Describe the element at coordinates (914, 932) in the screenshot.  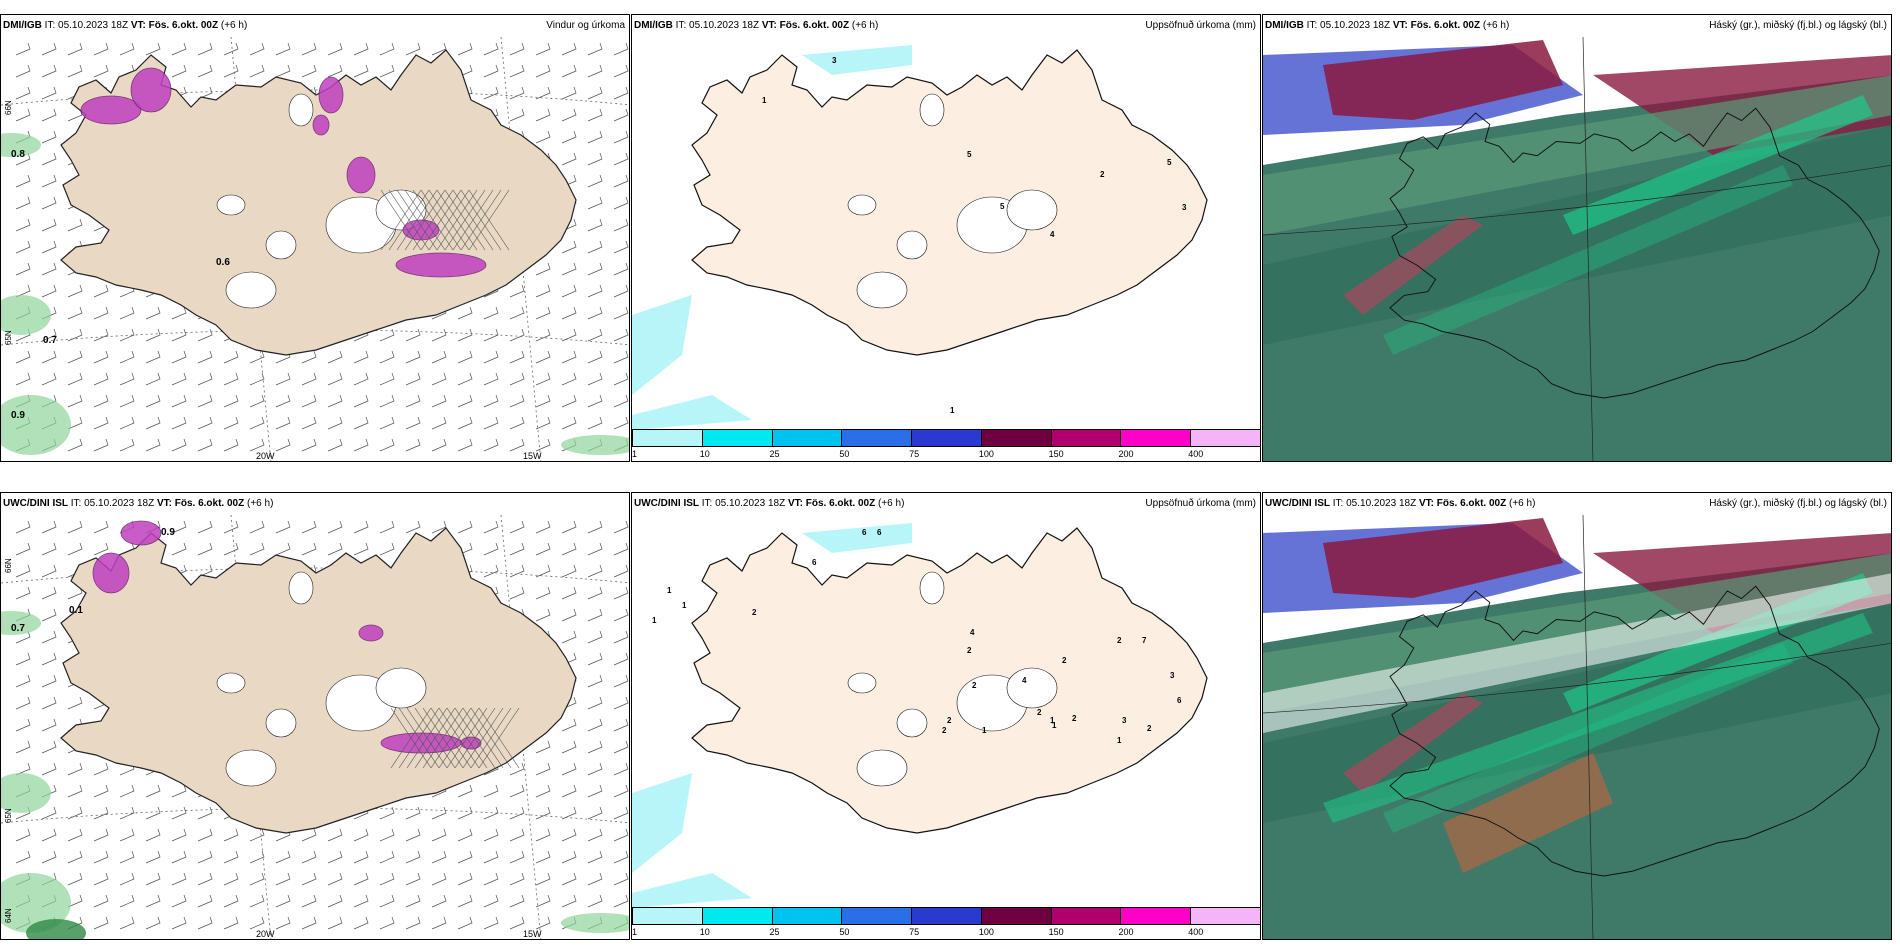
I see `legend-tick: 75` at that location.